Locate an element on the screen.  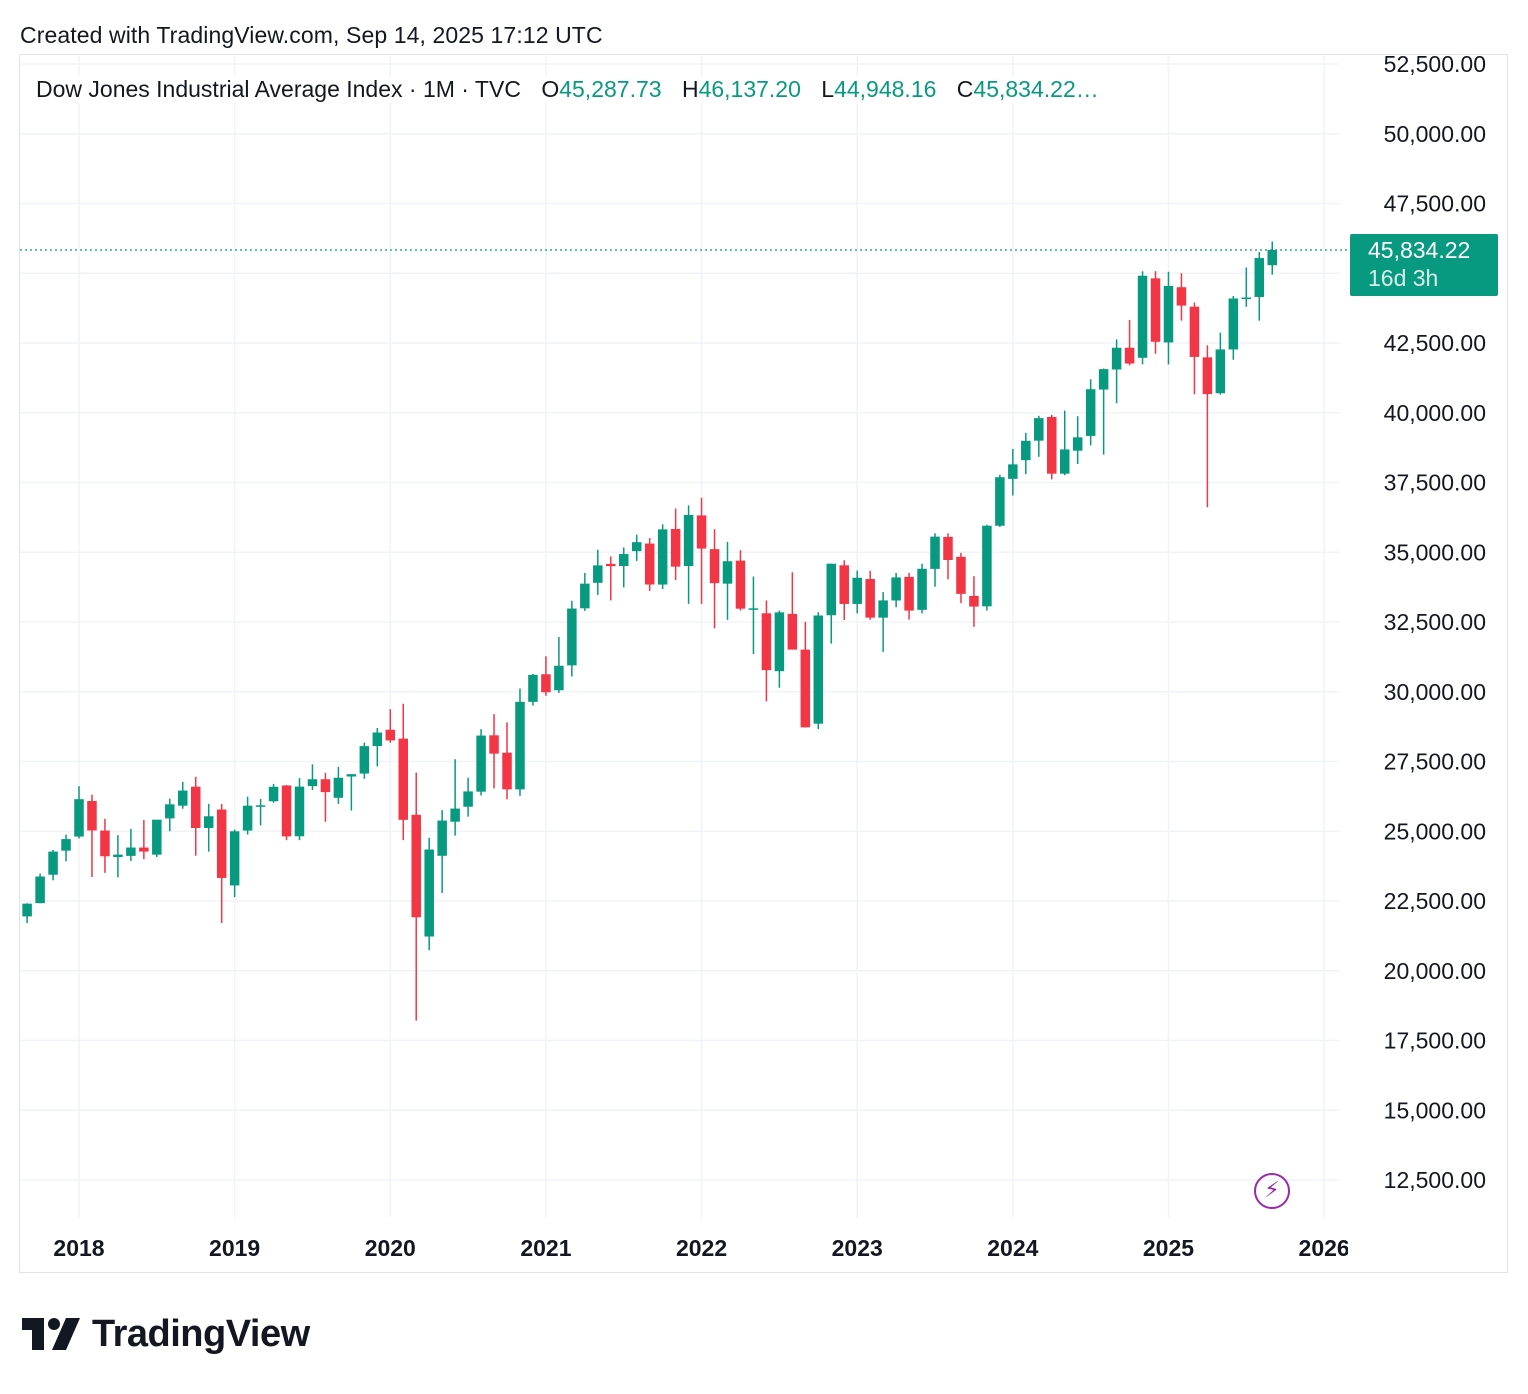
y-tick-label: 15,000.00 is located at coordinates (1435, 1110).